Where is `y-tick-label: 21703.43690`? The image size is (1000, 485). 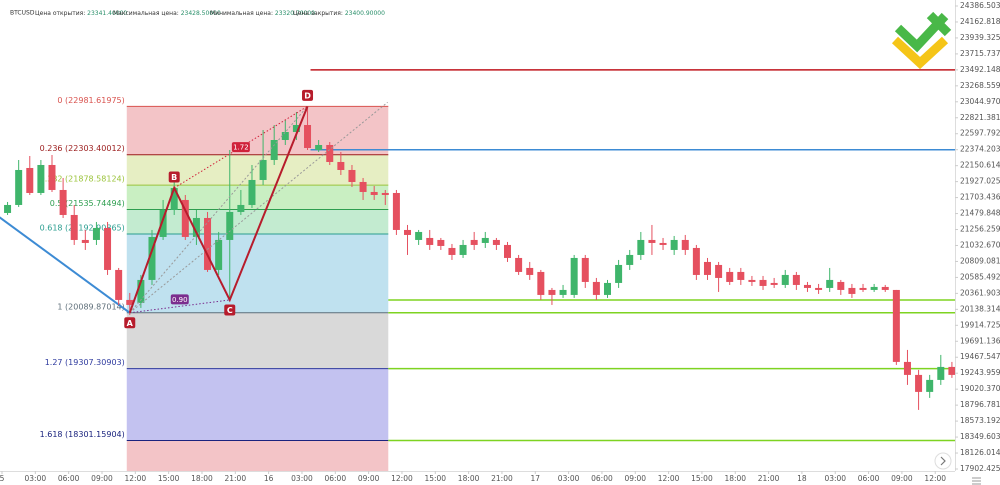
y-tick-label: 21703.43690 is located at coordinates (980, 197).